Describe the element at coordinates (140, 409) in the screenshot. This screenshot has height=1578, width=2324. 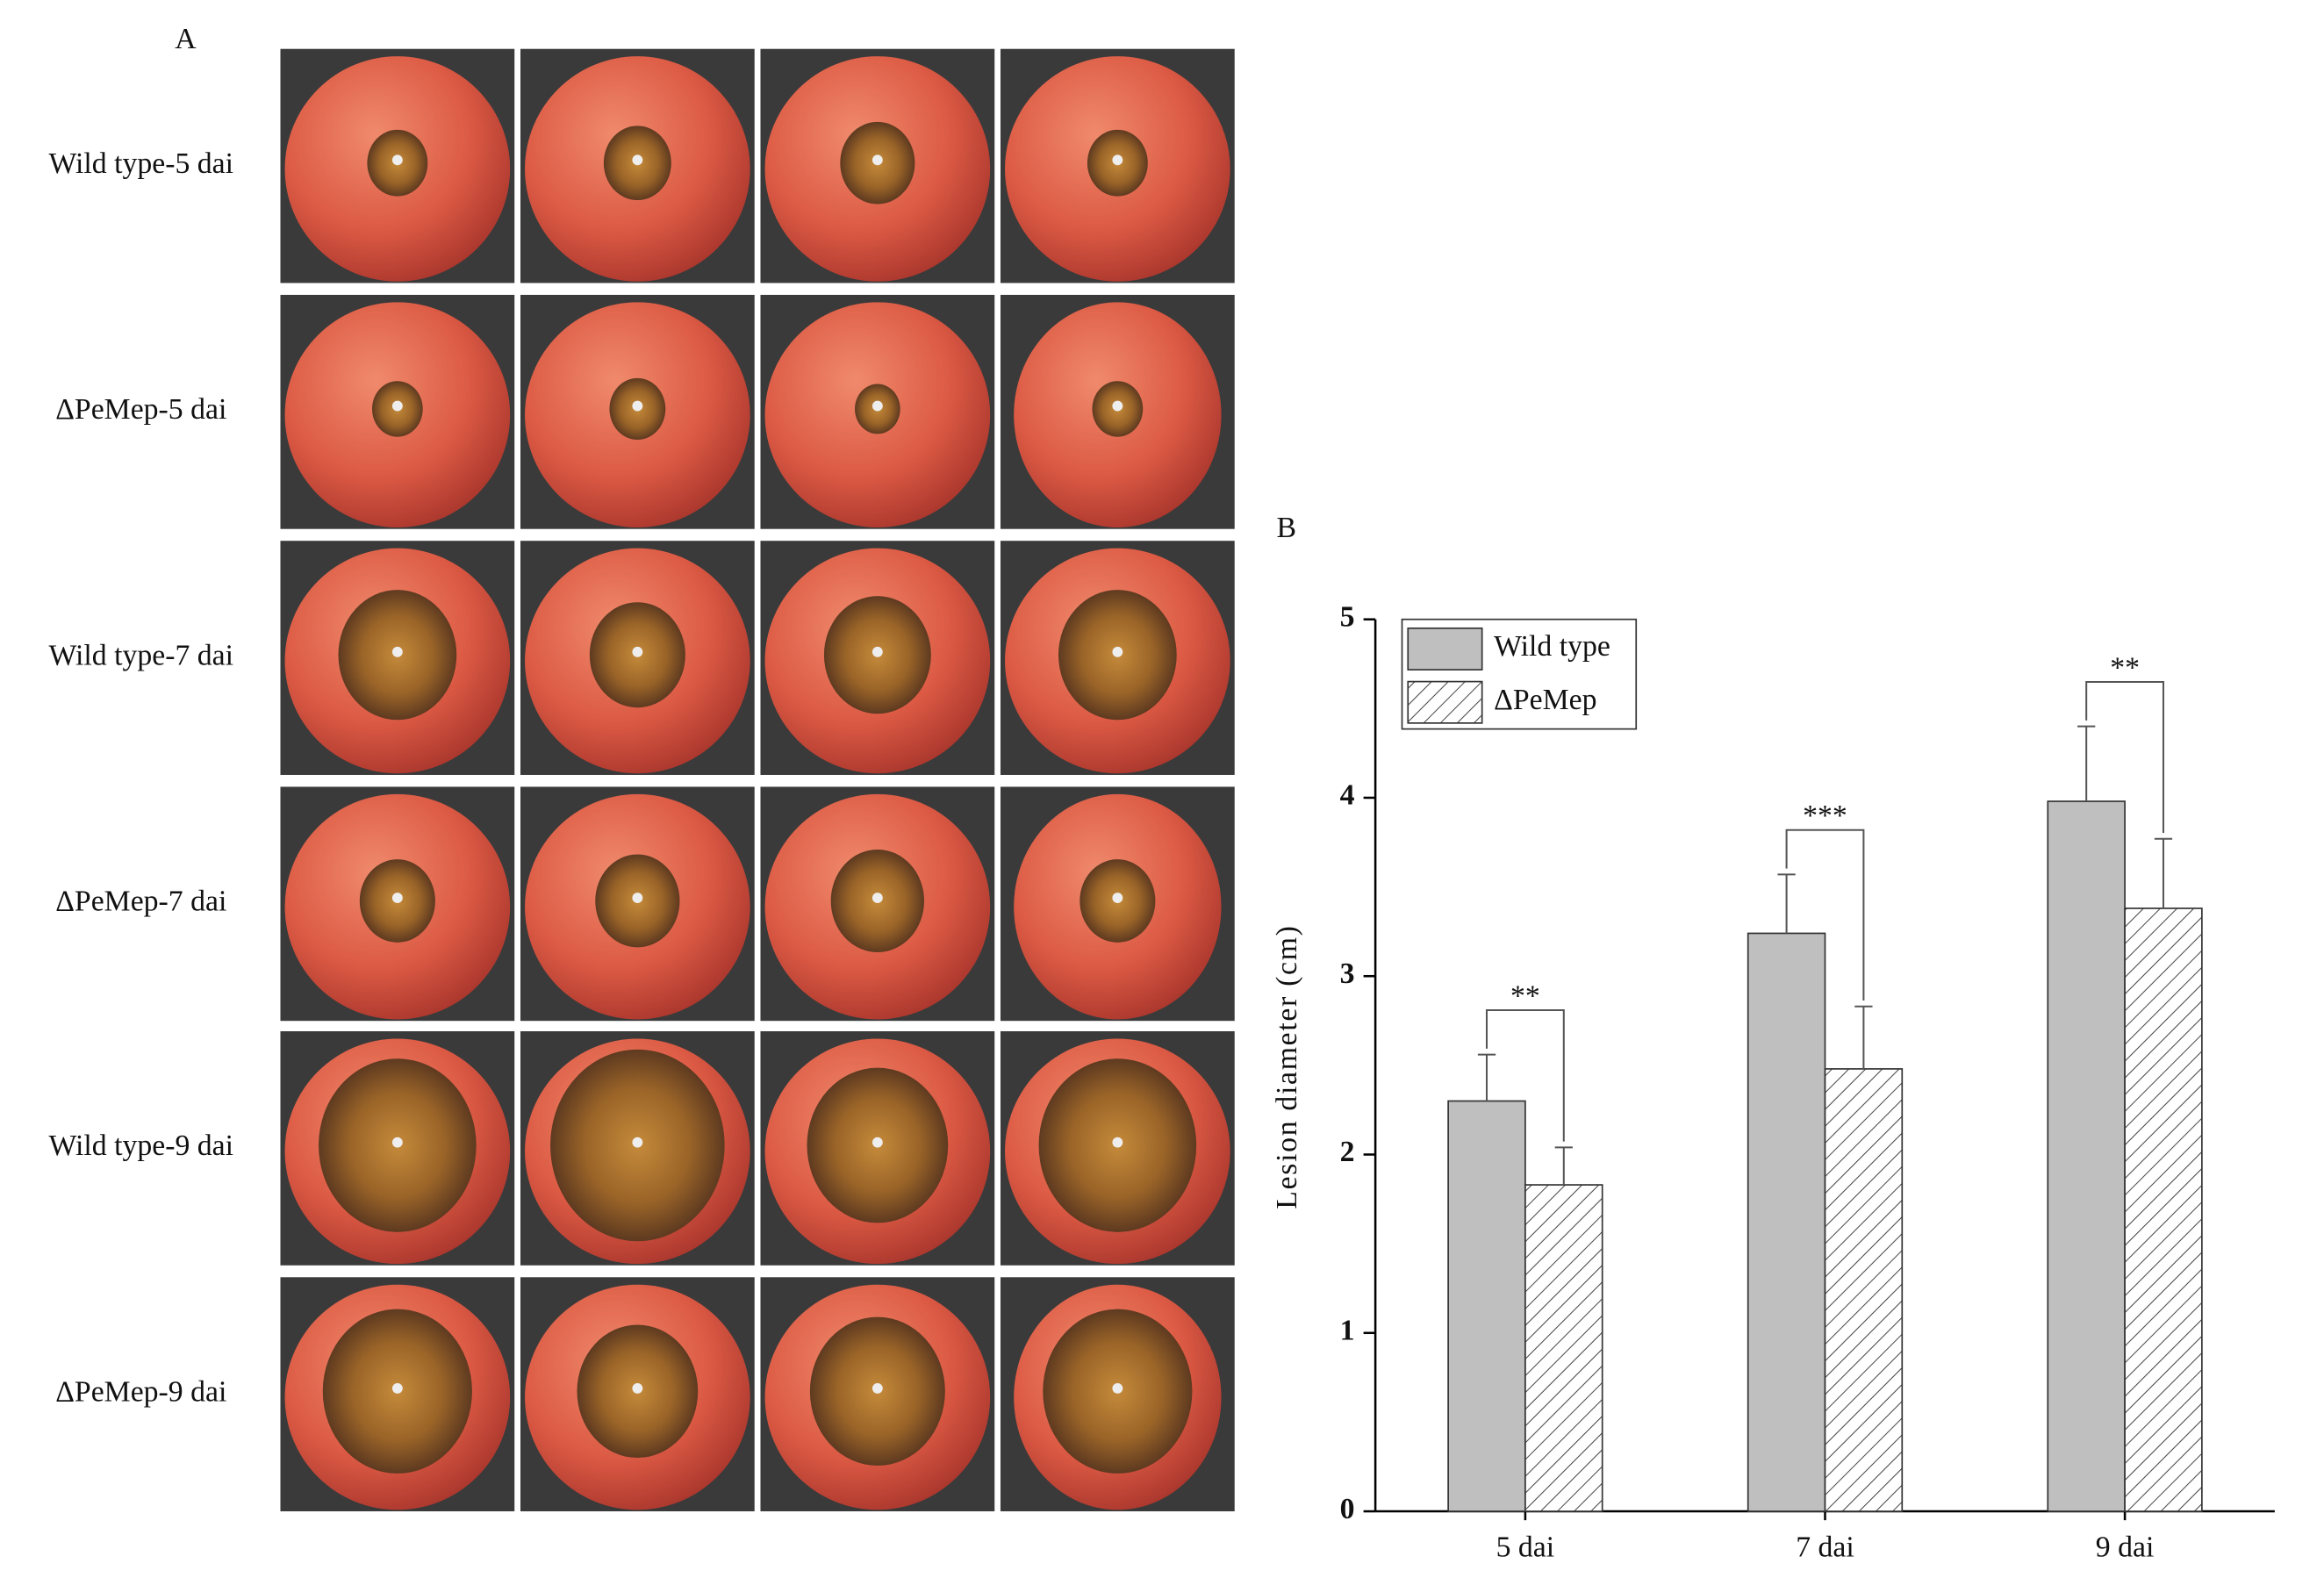
I see `row-label: ΔPeMep-5 dai` at that location.